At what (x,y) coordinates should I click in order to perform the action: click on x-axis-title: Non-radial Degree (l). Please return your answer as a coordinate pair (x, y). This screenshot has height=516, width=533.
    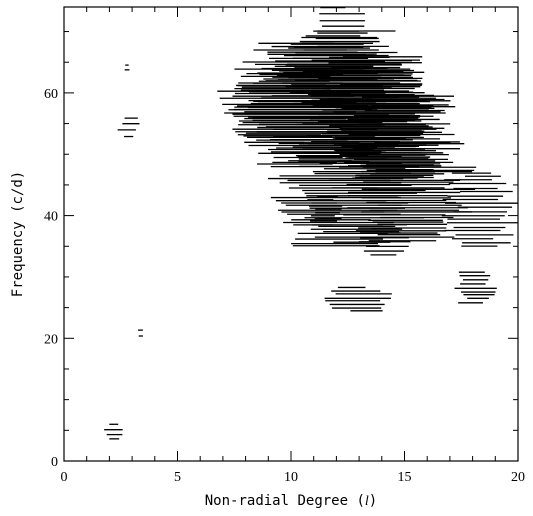
    Looking at the image, I should click on (291, 501).